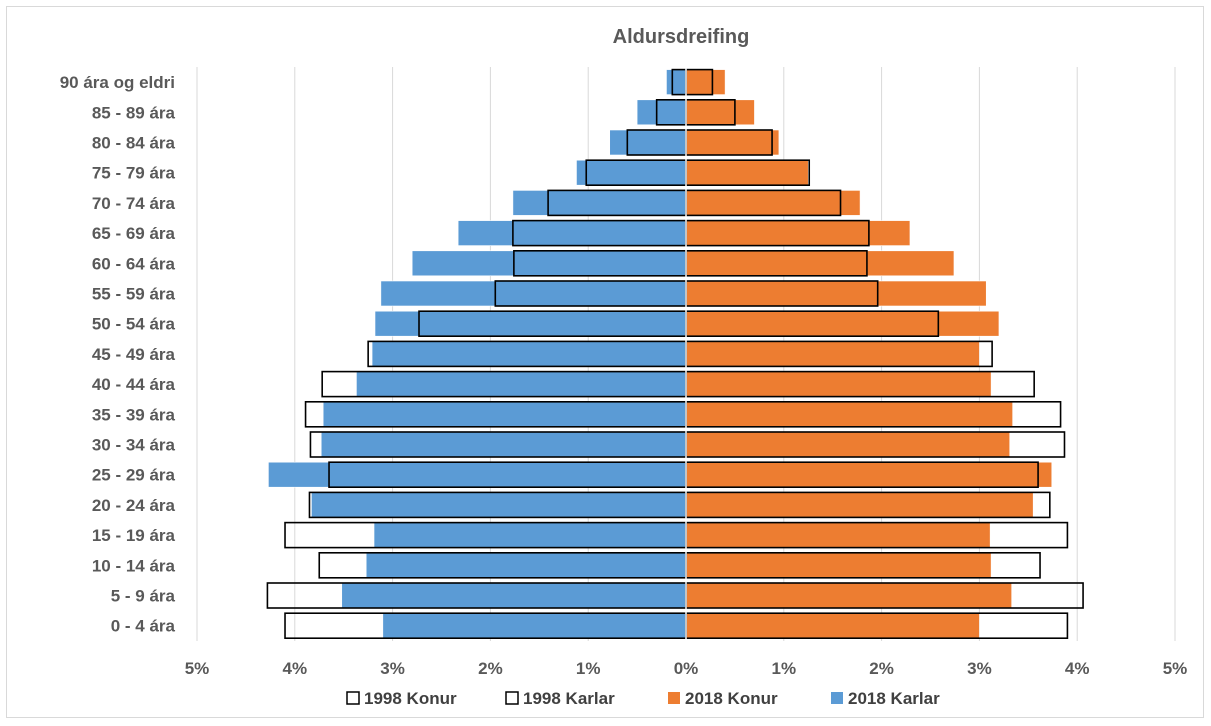  What do you see at coordinates (134, 414) in the screenshot?
I see `category-label: 35 - 39 ára` at bounding box center [134, 414].